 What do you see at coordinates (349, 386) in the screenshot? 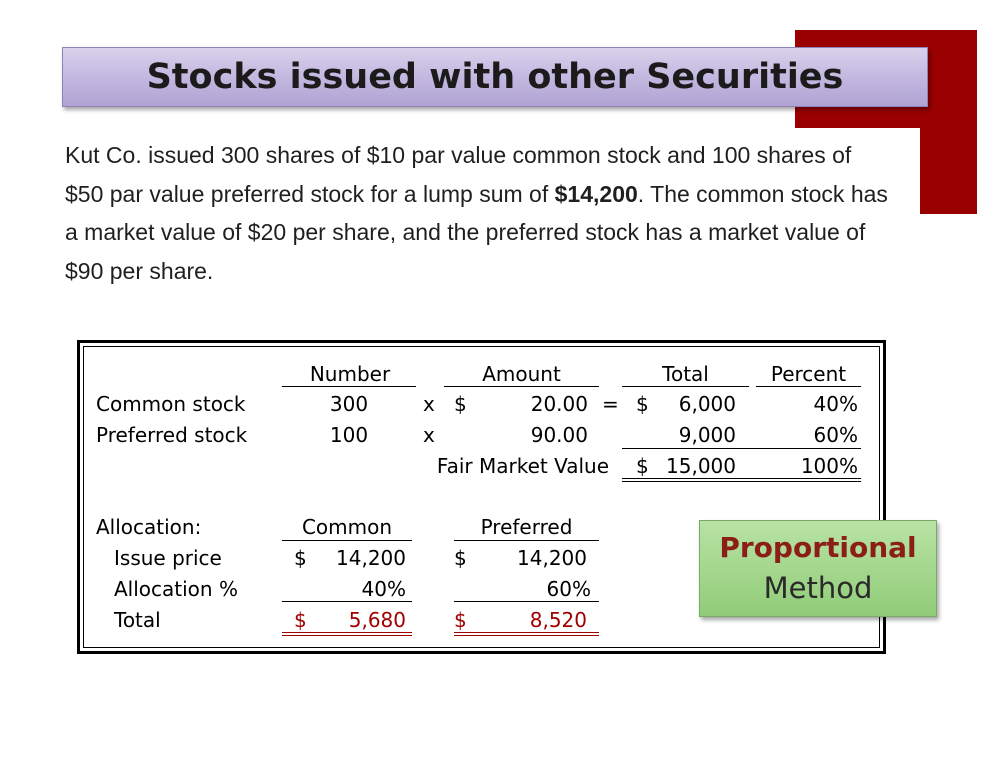
I see `header-rule-number` at bounding box center [349, 386].